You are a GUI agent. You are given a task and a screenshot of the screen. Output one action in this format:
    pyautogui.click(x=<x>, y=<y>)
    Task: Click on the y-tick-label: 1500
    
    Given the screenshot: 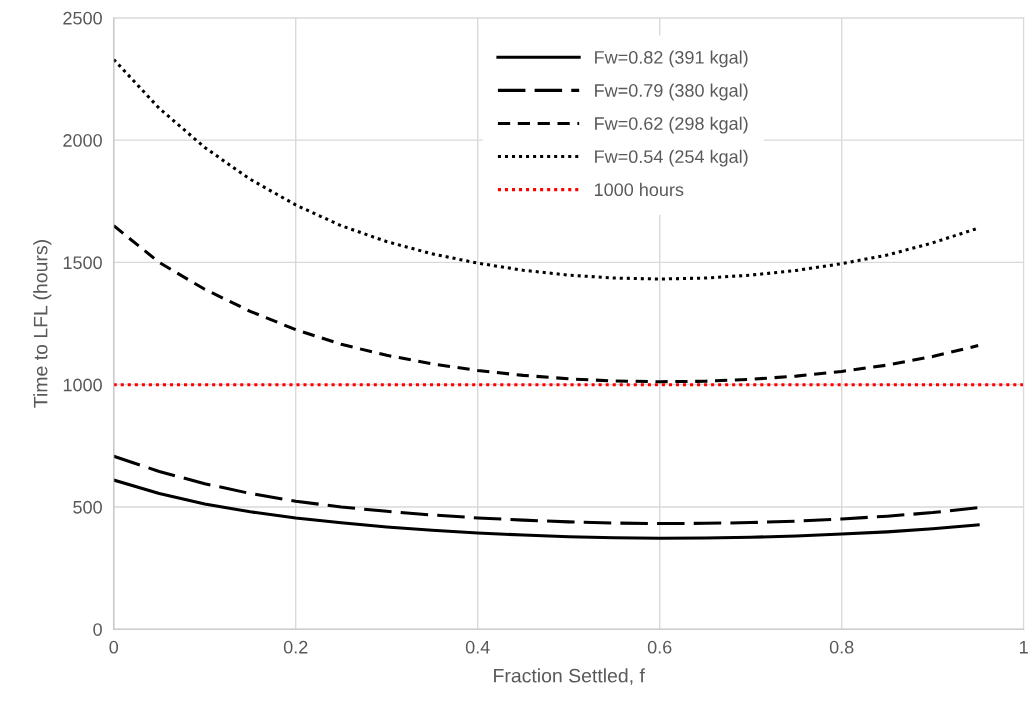 What is the action you would take?
    pyautogui.click(x=82, y=263)
    